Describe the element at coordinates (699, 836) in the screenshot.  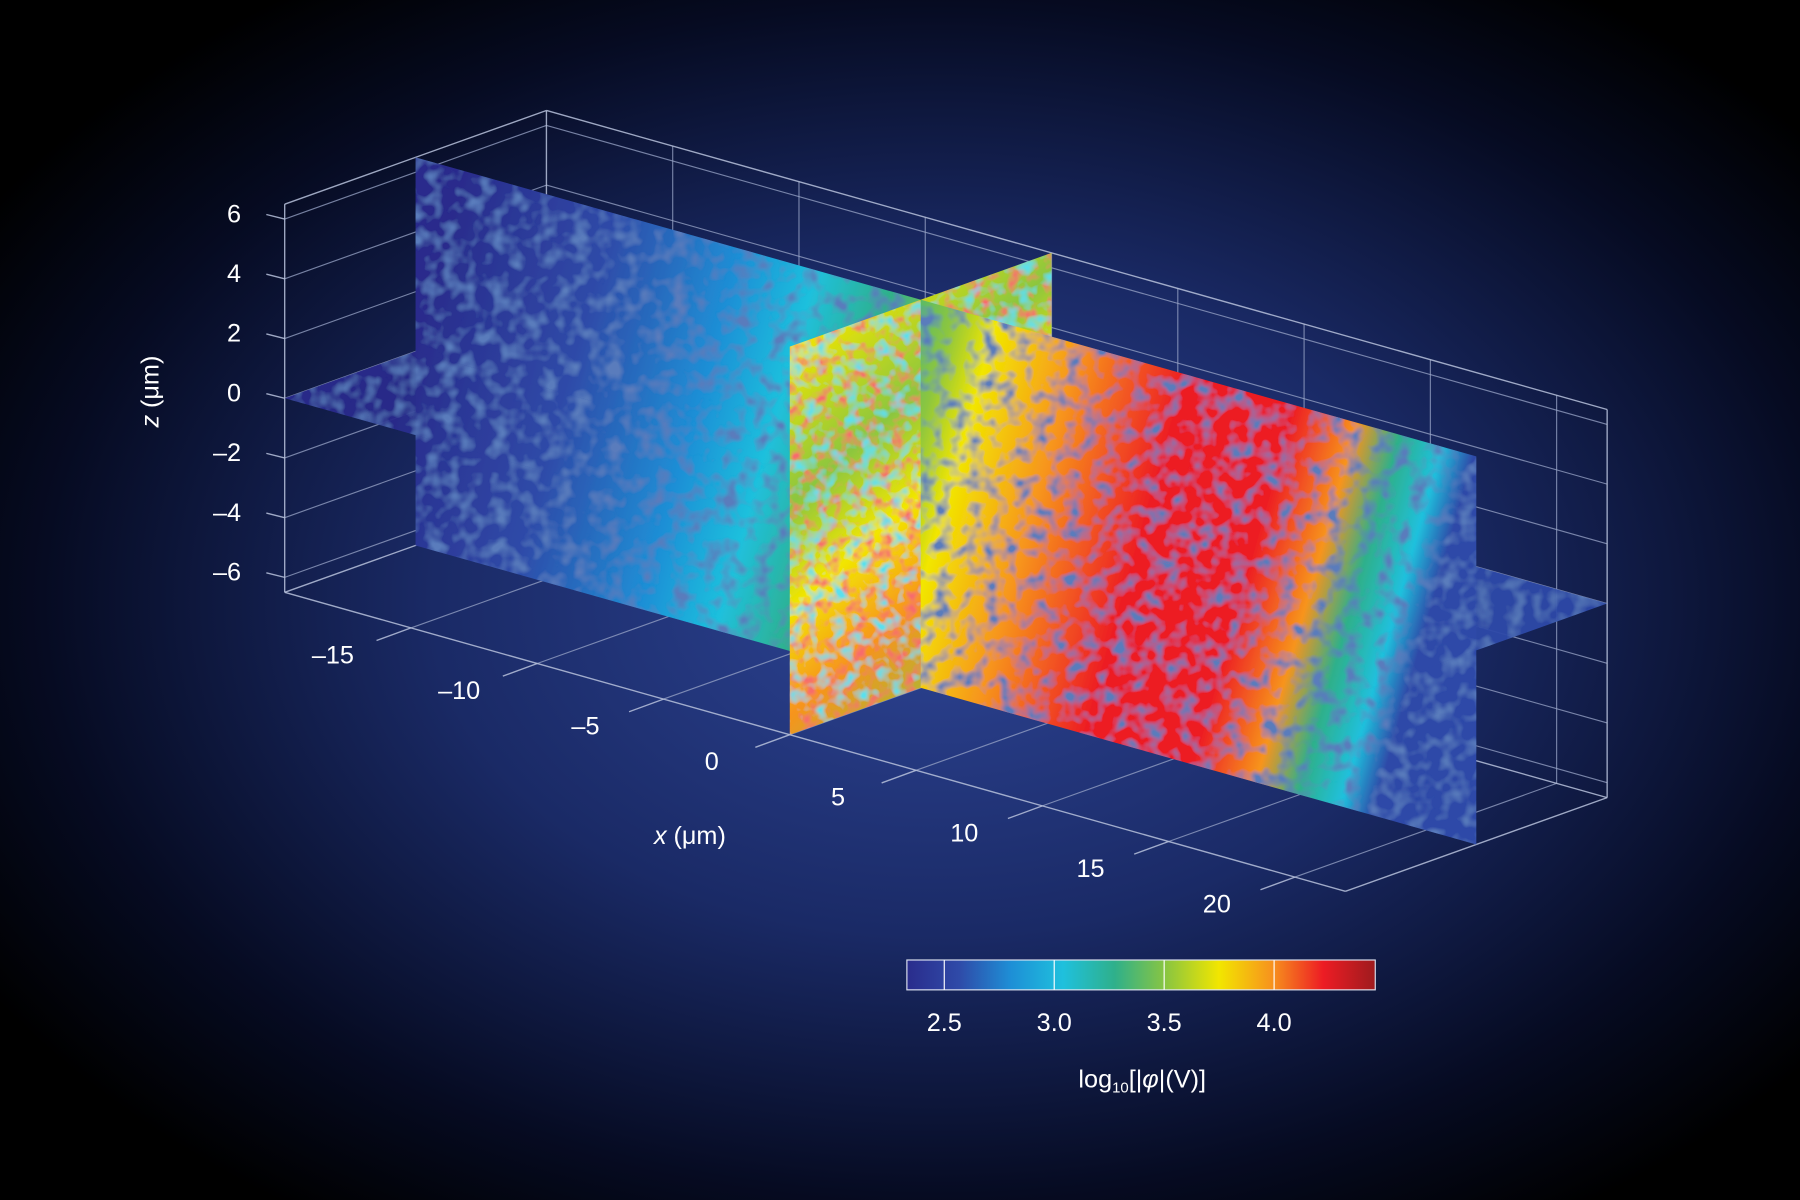
I see `x-label-unit: (μm)` at that location.